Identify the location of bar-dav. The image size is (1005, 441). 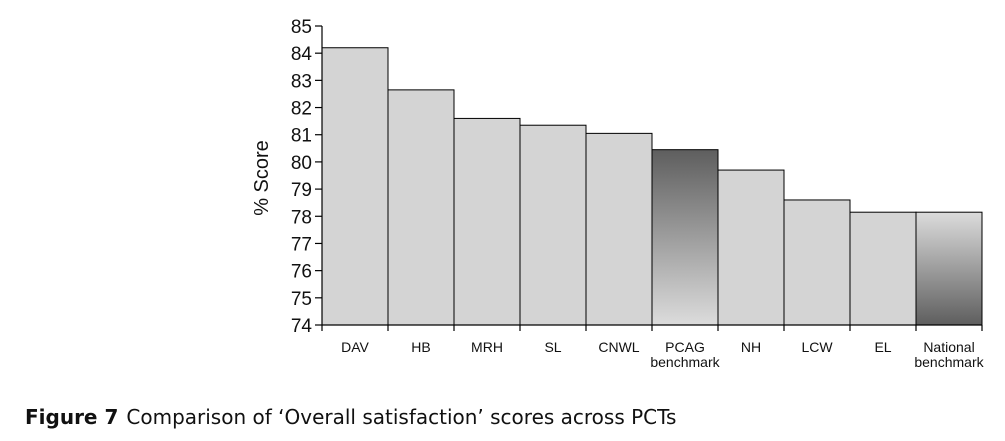
(355, 186).